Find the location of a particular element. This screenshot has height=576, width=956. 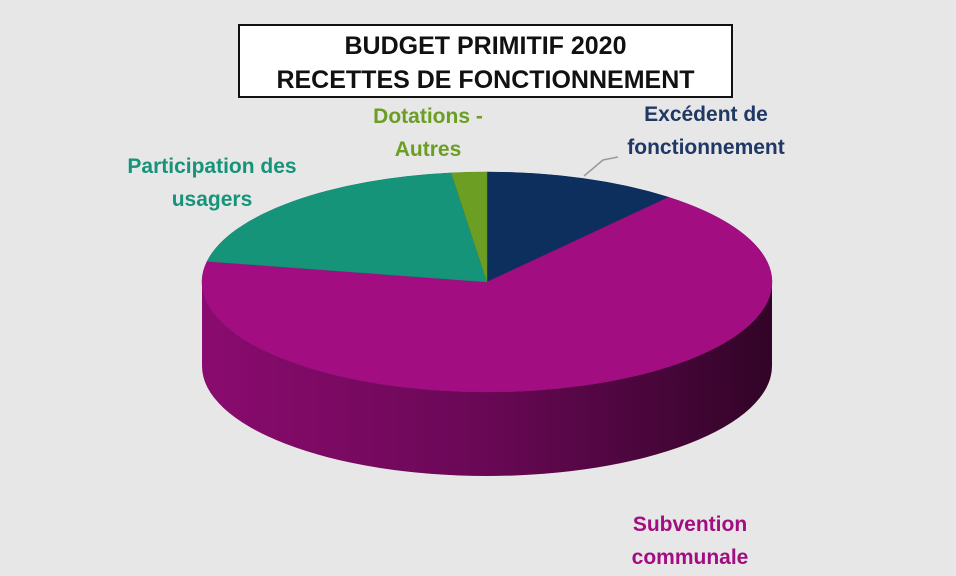

data-label: Dotations - Autres is located at coordinates (428, 133).